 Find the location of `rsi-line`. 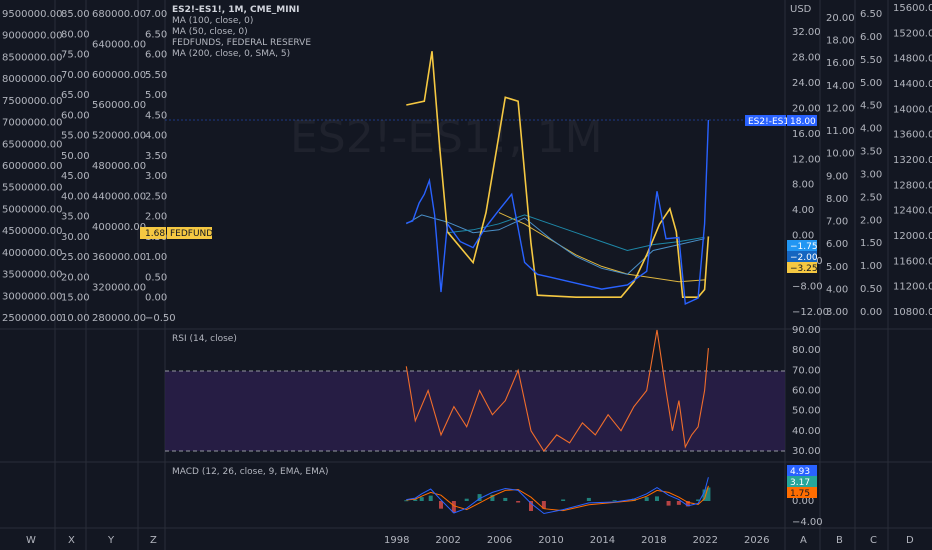

rsi-line is located at coordinates (557, 390).